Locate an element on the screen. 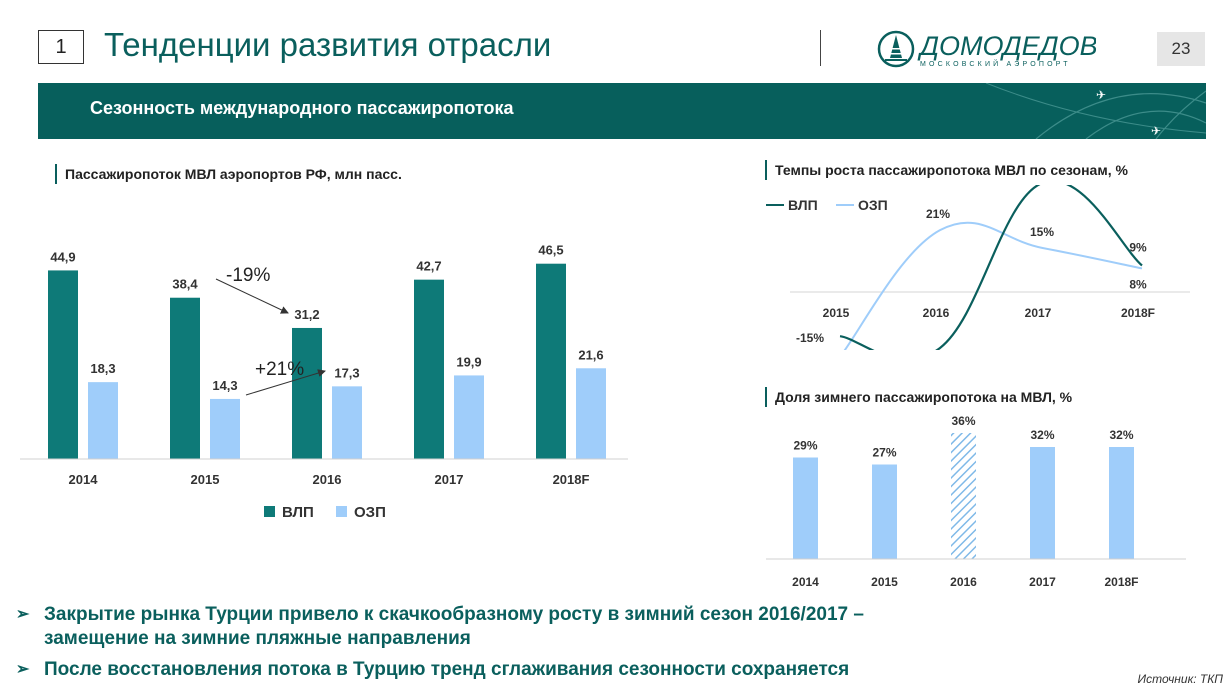 The width and height of the screenshot is (1231, 693). annotation-growth: +21% is located at coordinates (279, 369).